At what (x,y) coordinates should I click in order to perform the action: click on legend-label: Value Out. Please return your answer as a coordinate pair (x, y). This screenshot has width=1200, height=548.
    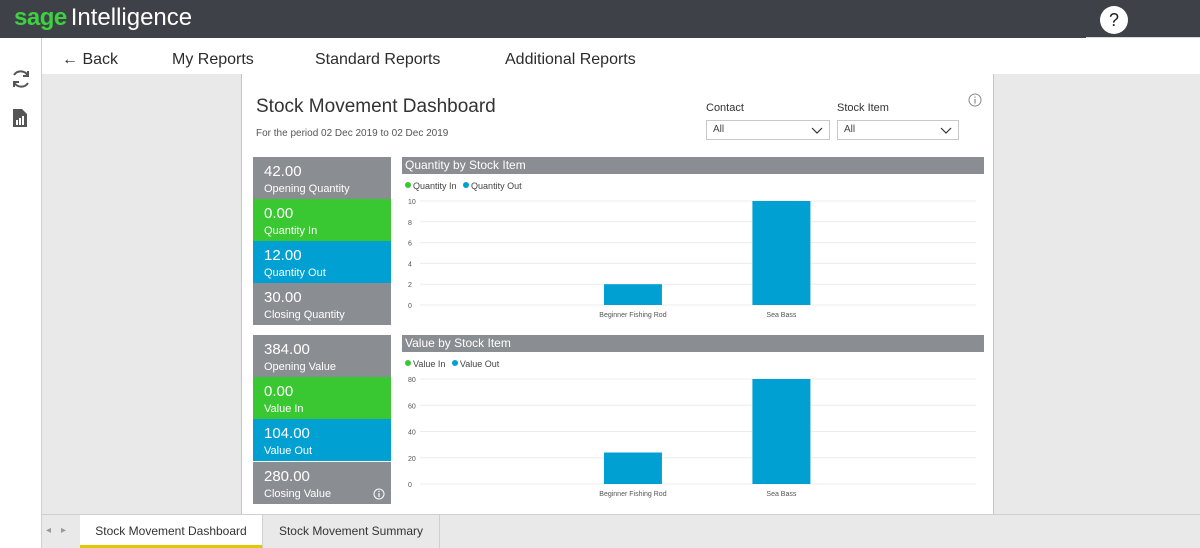
    Looking at the image, I should click on (479, 364).